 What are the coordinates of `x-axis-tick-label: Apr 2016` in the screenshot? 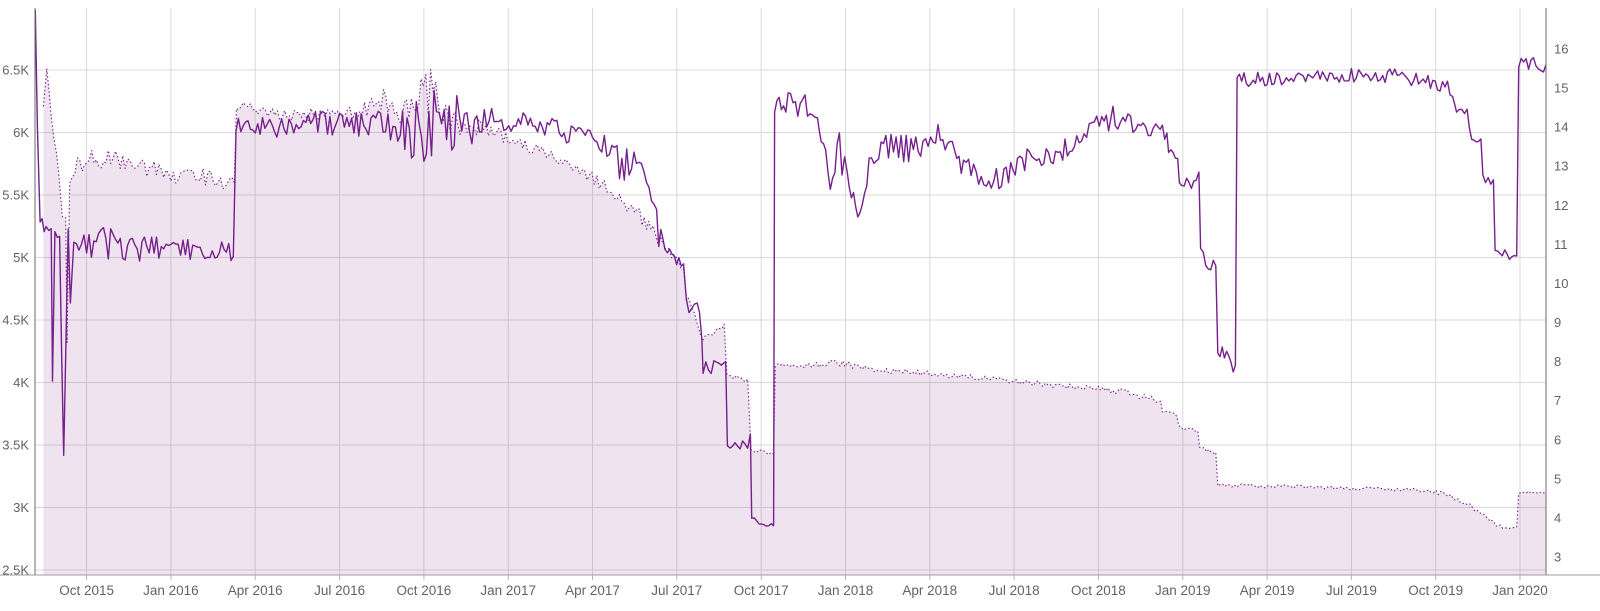 It's located at (255, 590).